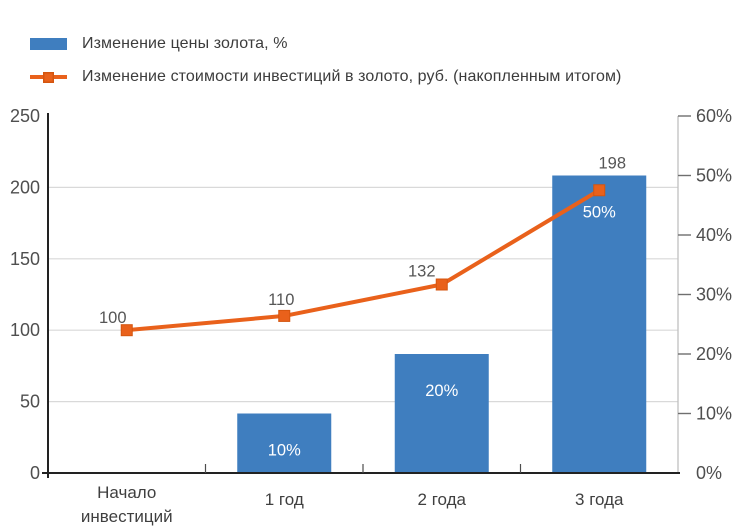 Image resolution: width=745 pixels, height=532 pixels. I want to click on tick-label: 20%, so click(714, 354).